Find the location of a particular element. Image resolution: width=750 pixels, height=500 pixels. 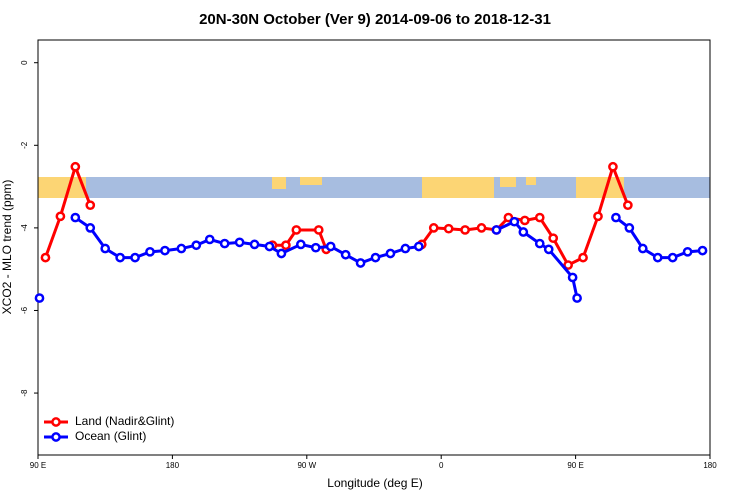

x-tick-label: 0 is located at coordinates (441, 465).